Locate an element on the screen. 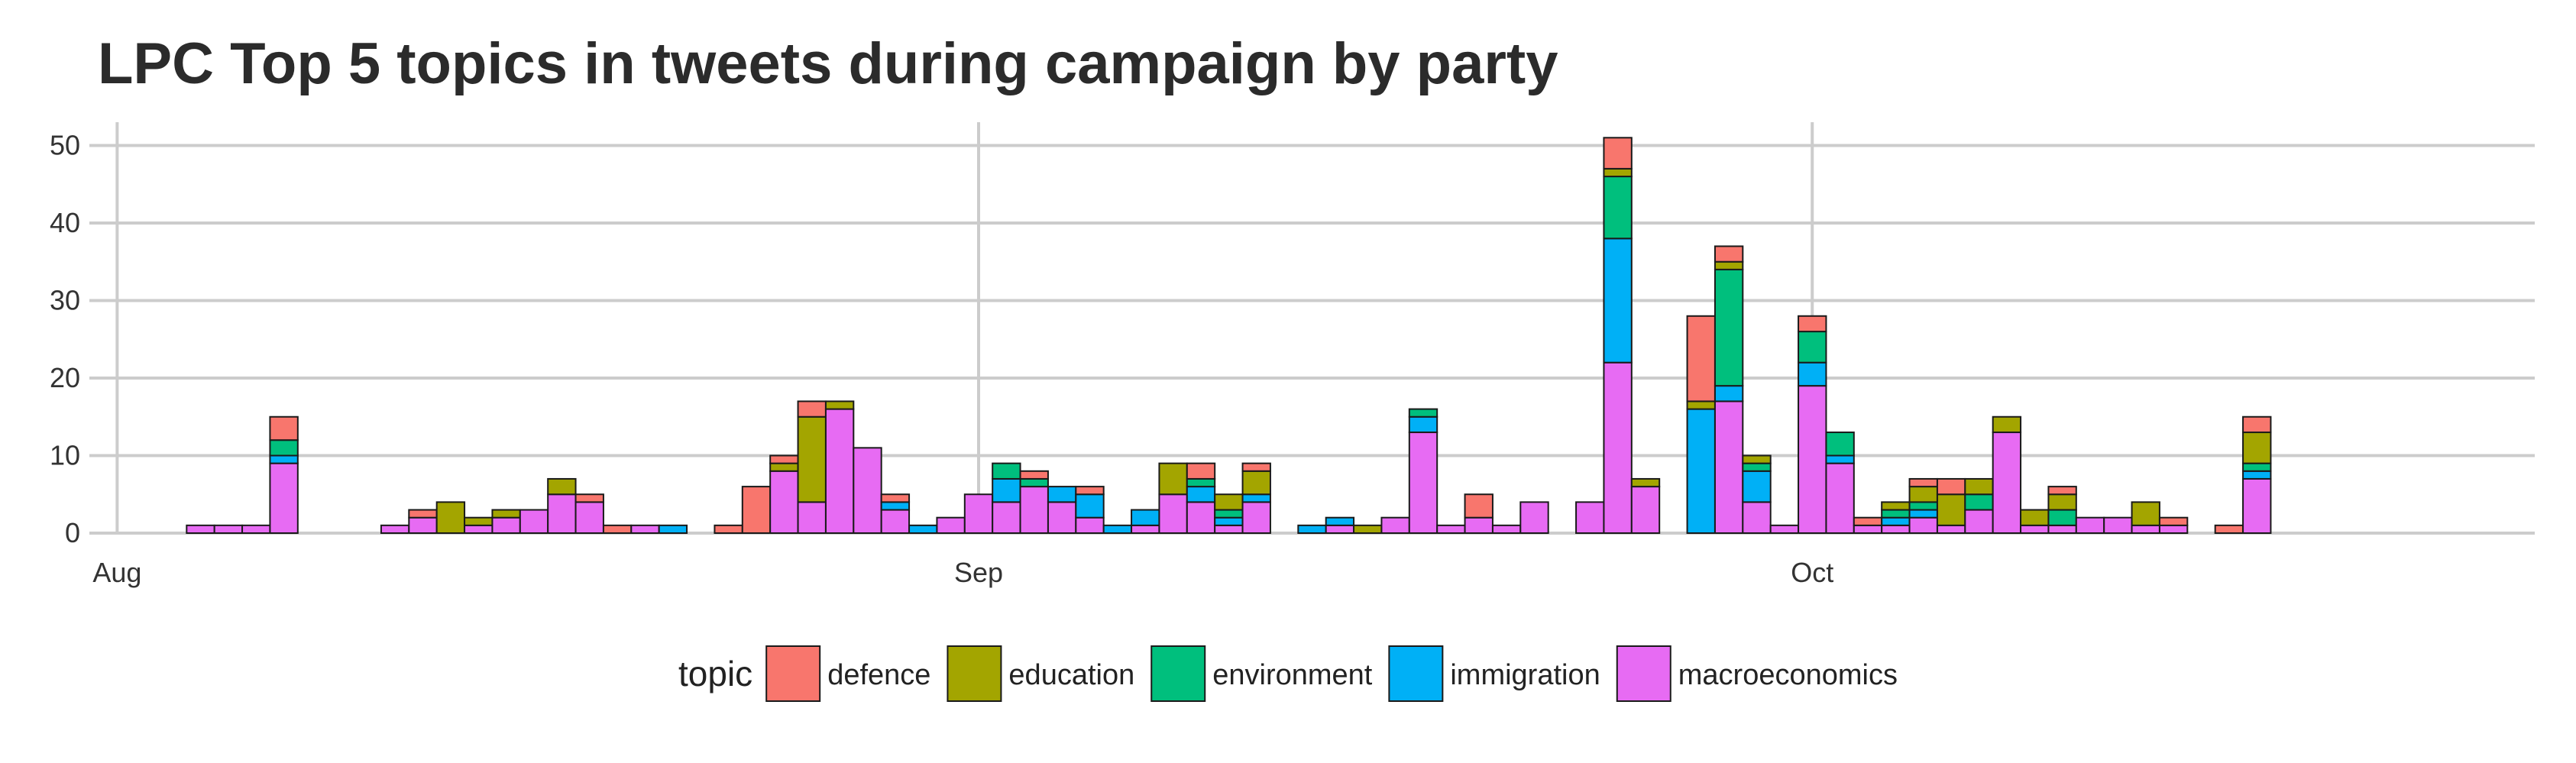  y-tick-label: 40 is located at coordinates (65, 222).